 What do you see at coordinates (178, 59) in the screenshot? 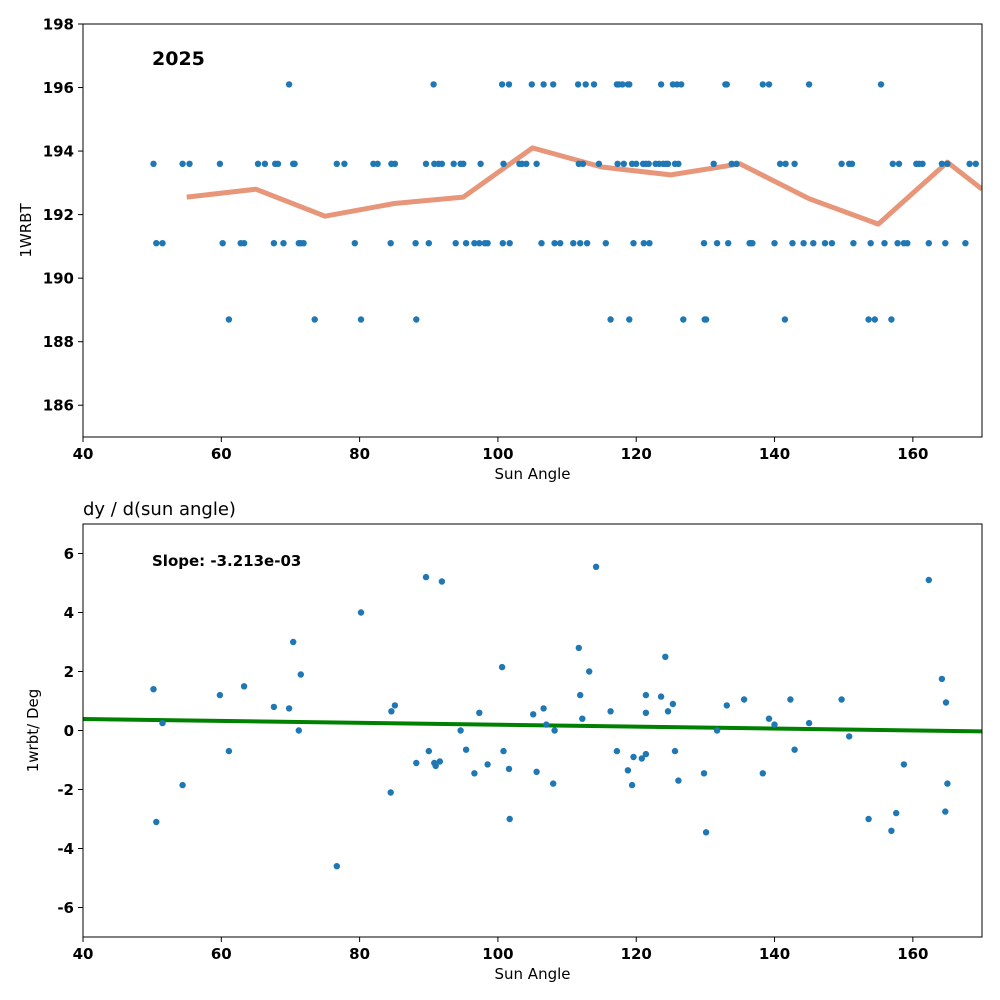
I see `top-chart-year-annotation: 2025` at bounding box center [178, 59].